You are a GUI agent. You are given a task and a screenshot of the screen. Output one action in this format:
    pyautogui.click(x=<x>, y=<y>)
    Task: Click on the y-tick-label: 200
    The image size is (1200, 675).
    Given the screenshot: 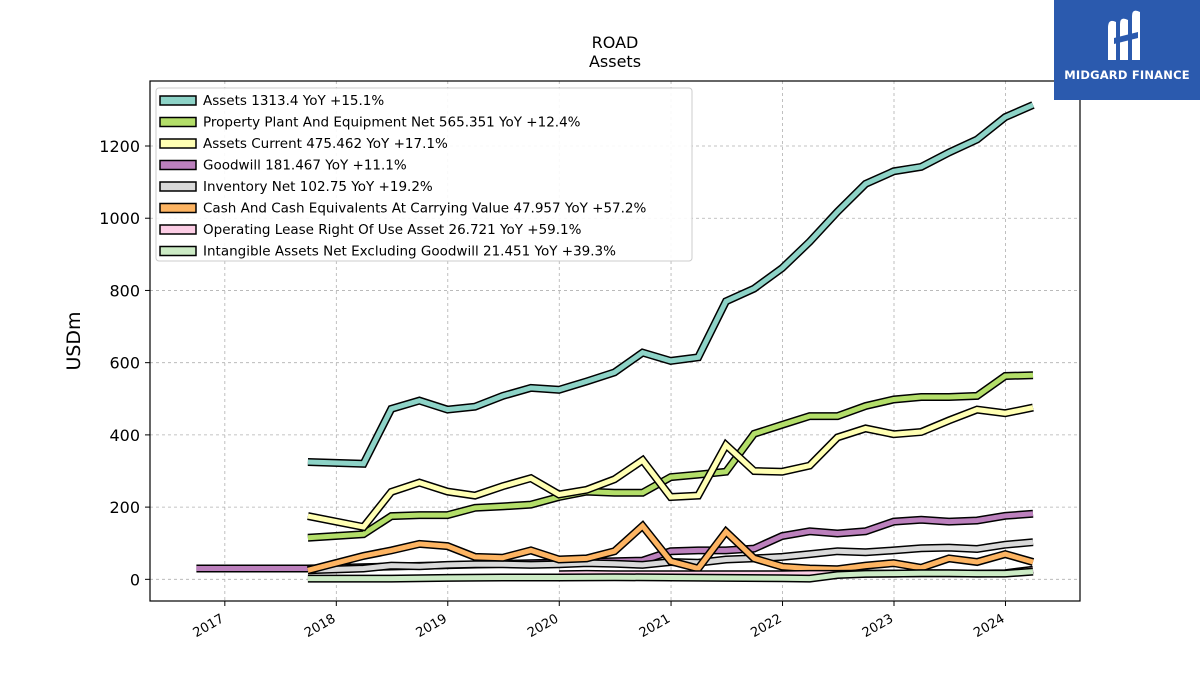 What is the action you would take?
    pyautogui.click(x=124, y=507)
    